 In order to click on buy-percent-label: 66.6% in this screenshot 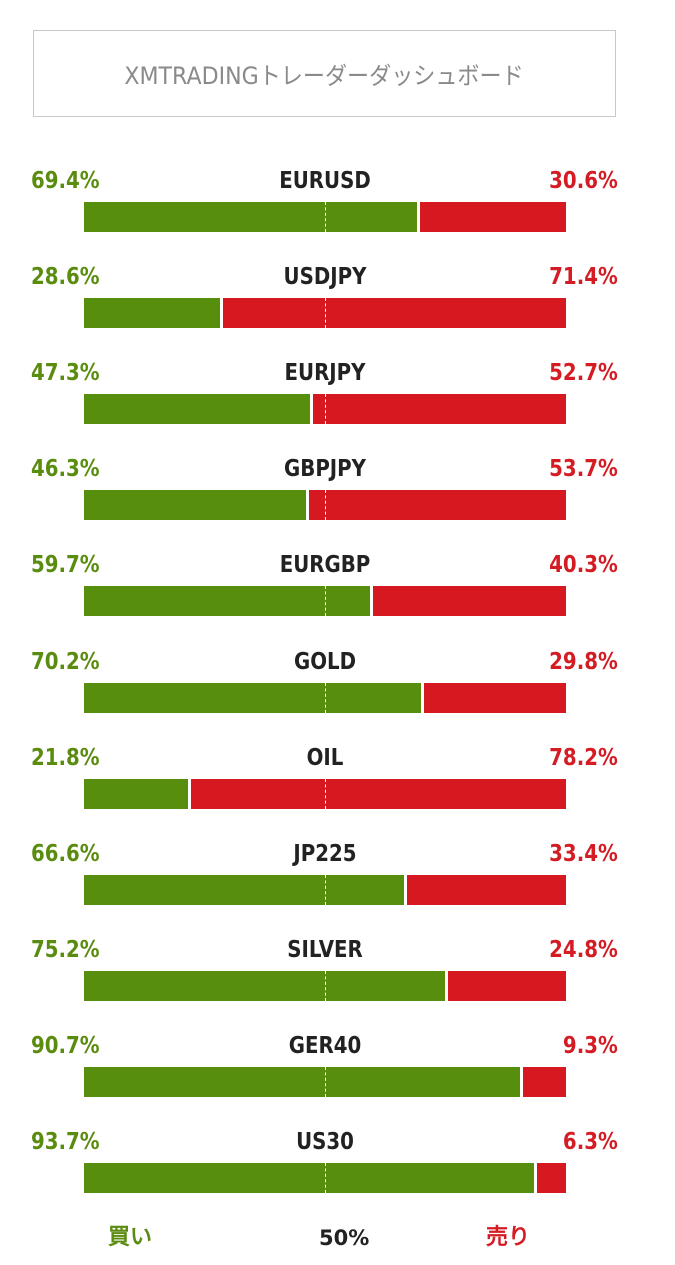, I will do `click(65, 853)`.